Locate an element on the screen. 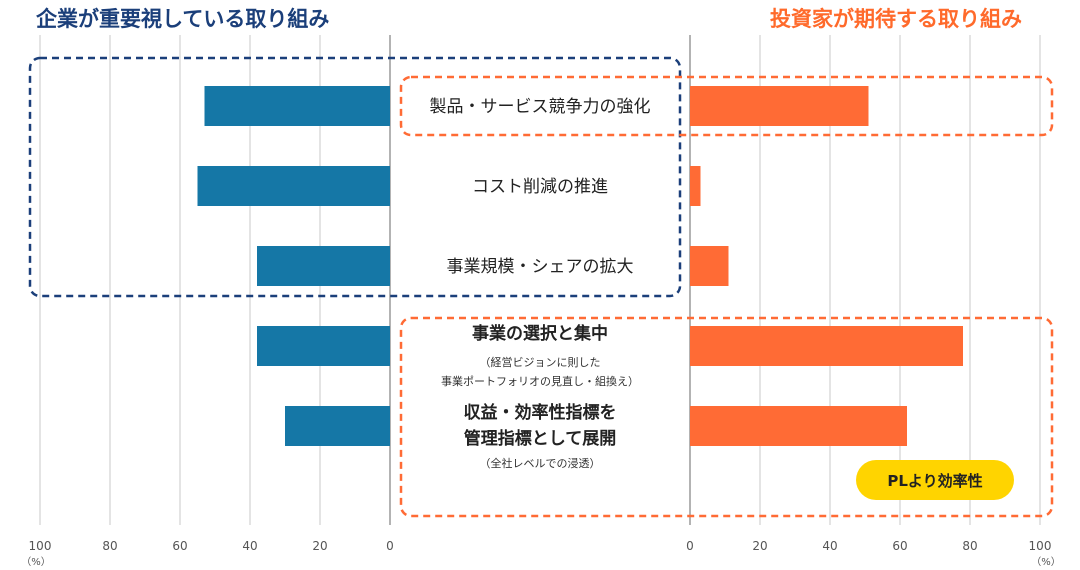 The height and width of the screenshot is (570, 1080). category-label: 管理指標として展開 is located at coordinates (540, 438).